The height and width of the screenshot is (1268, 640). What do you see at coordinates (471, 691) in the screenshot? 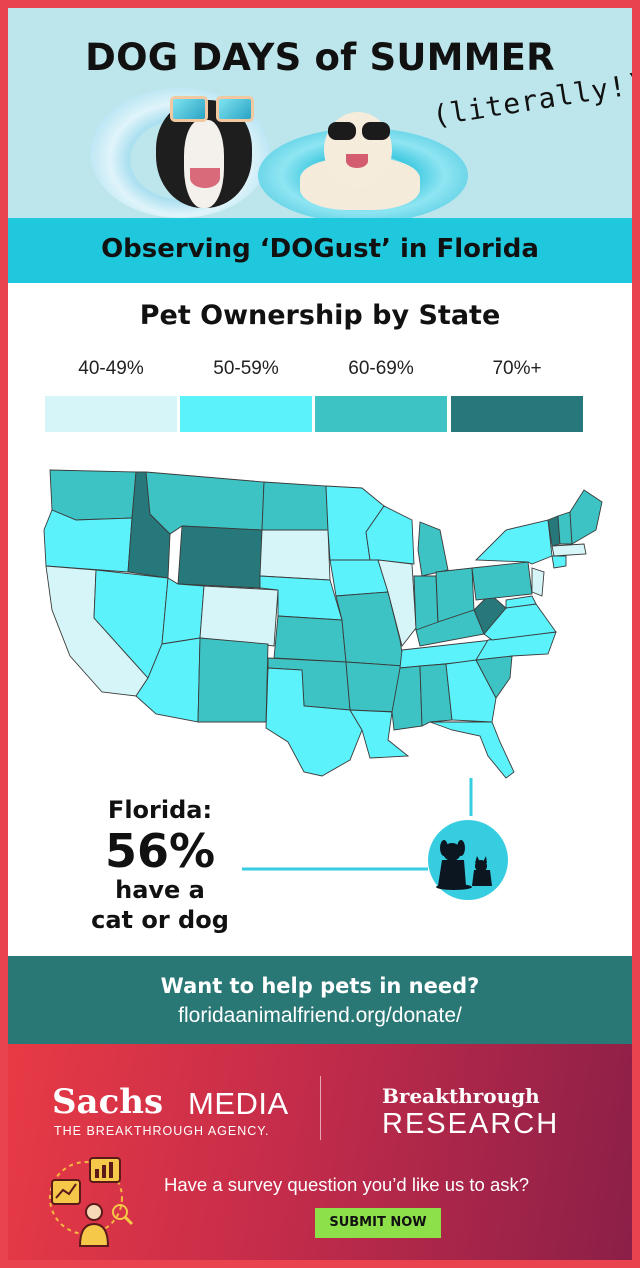
I see `state-georgia` at bounding box center [471, 691].